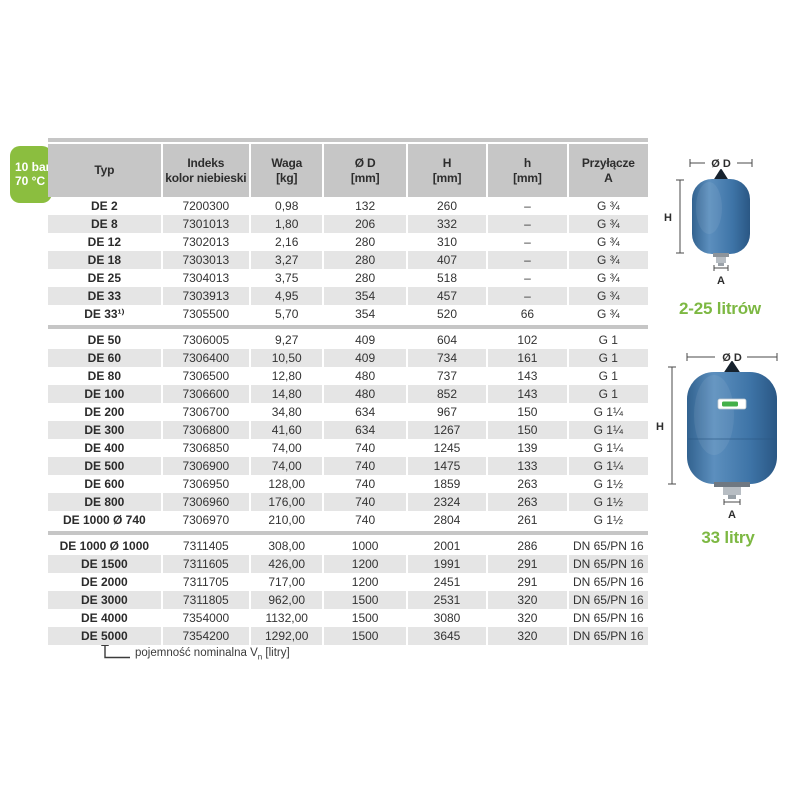  What do you see at coordinates (212, 653) in the screenshot?
I see `footnote-text: pojemność nominalna Vn [litry]` at bounding box center [212, 653].